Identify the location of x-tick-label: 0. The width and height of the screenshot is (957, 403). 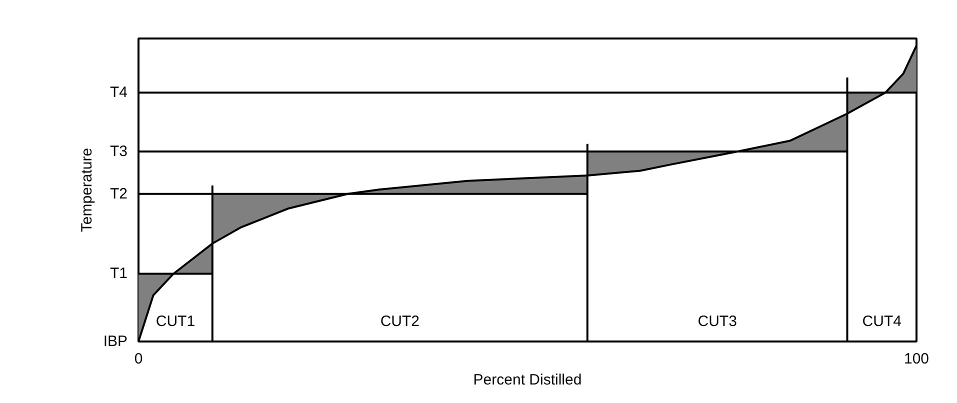
(138, 359).